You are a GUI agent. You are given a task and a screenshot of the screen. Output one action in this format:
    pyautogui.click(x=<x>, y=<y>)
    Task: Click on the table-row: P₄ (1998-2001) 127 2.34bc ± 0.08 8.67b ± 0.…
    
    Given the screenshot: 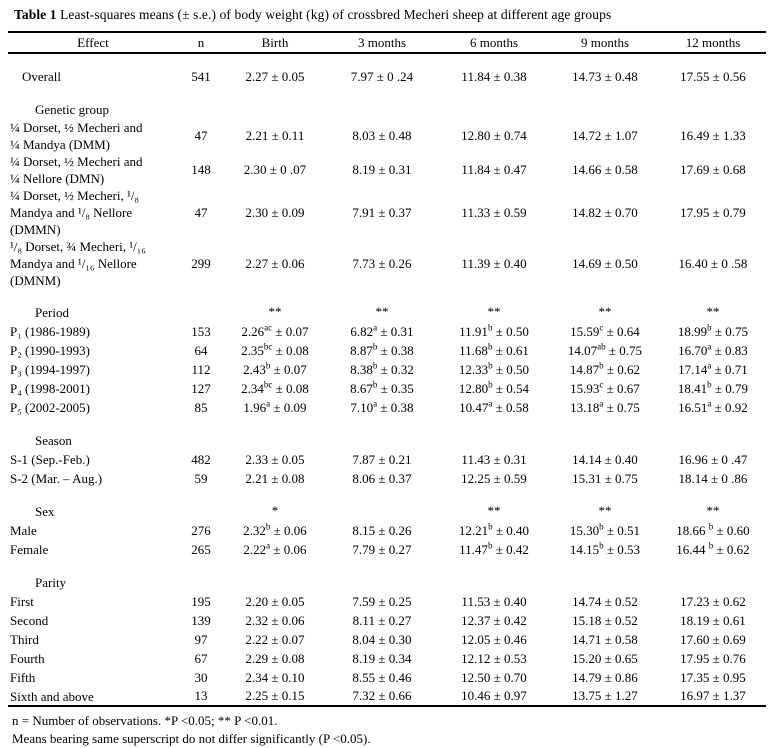 What is the action you would take?
    pyautogui.click(x=387, y=388)
    